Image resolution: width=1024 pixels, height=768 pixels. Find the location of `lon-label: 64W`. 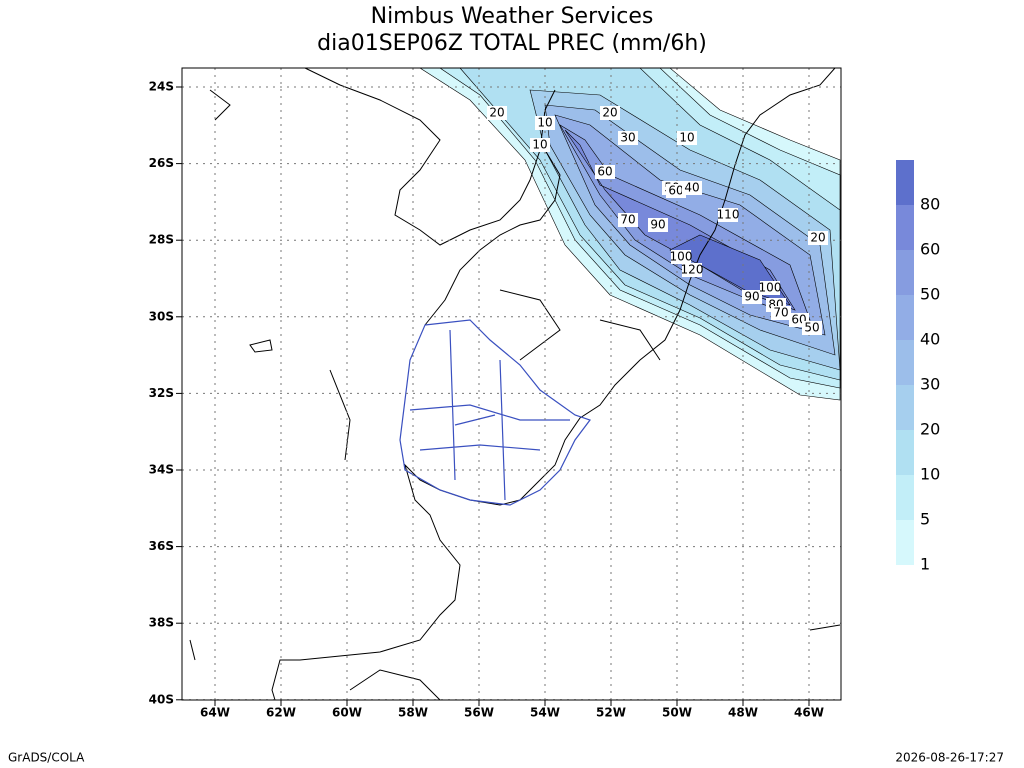

lon-label: 64W is located at coordinates (215, 713).